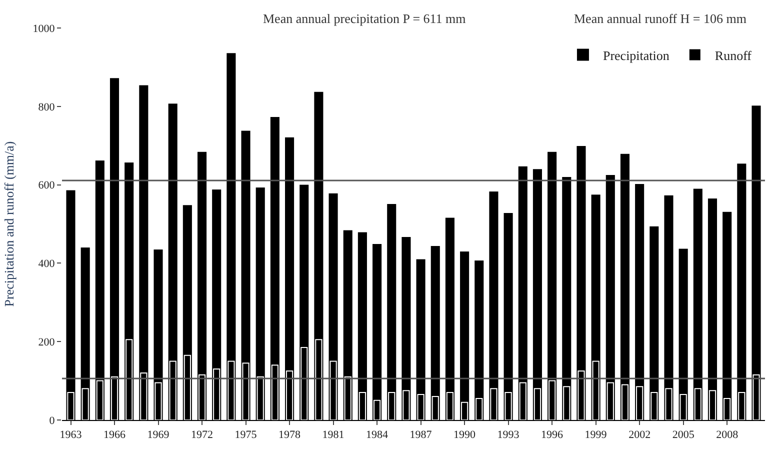  What do you see at coordinates (47, 107) in the screenshot?
I see `y-tick-label: 800` at bounding box center [47, 107].